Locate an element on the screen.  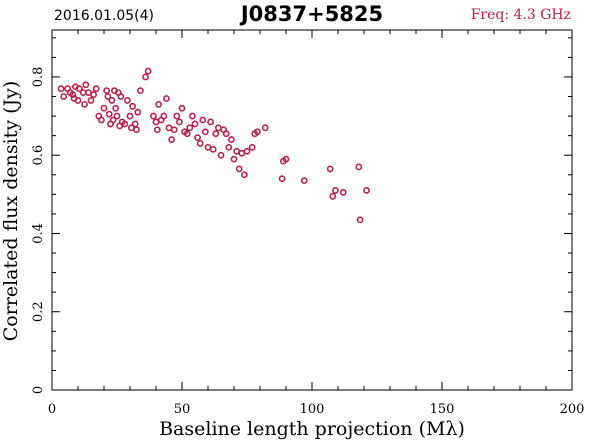
x-tick-label: 150 is located at coordinates (442, 409).